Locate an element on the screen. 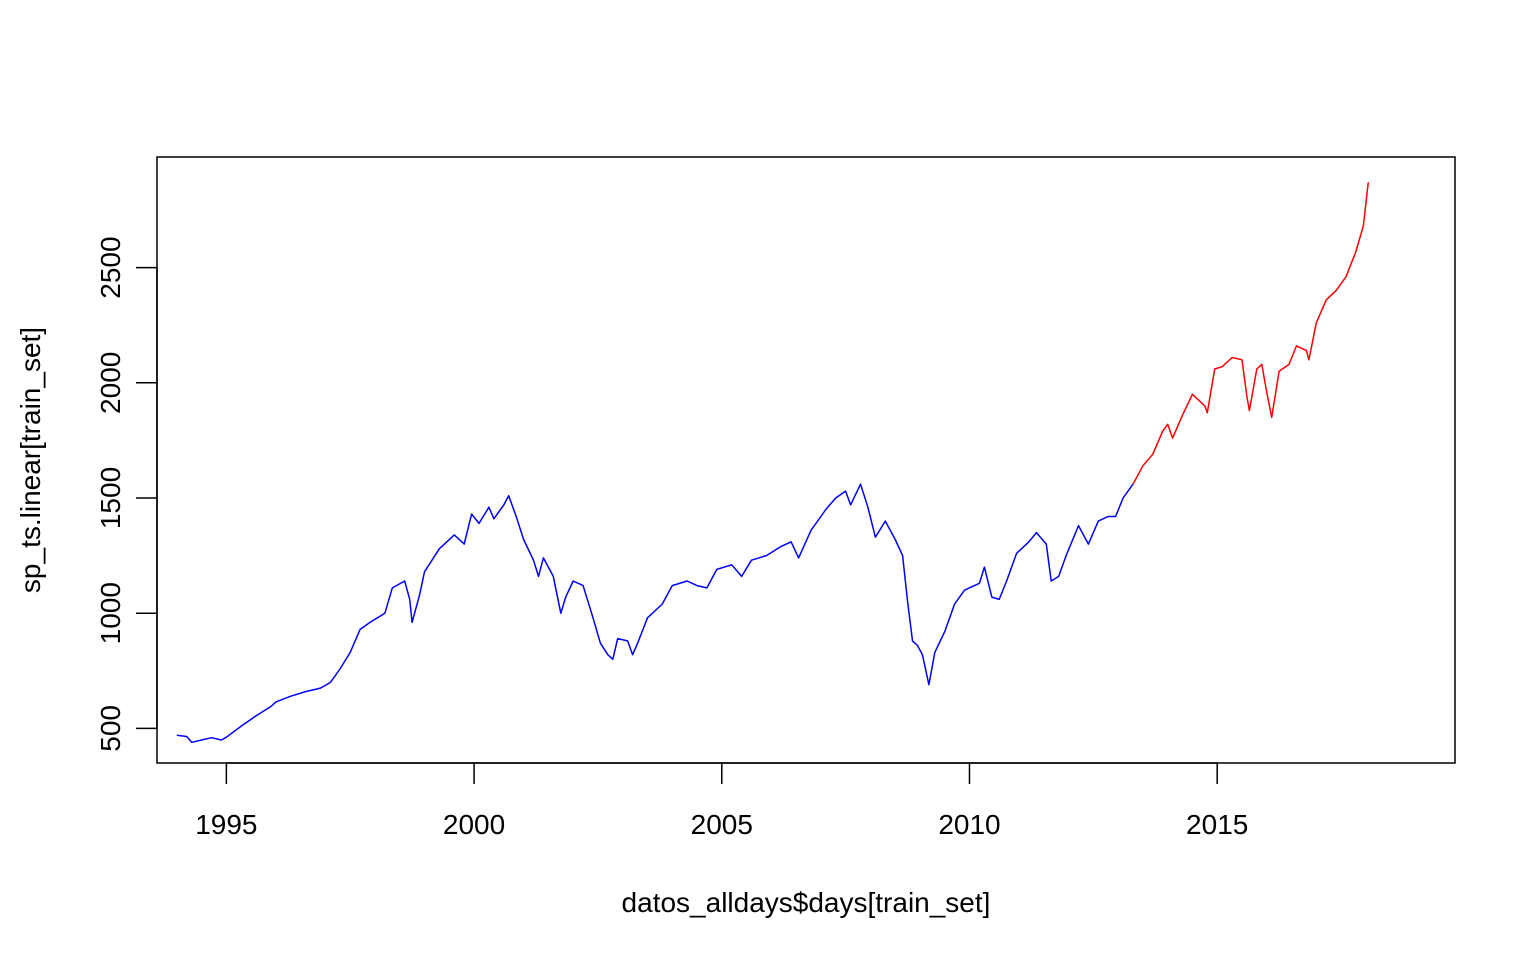  y-tick-label: 2000 is located at coordinates (110, 383).